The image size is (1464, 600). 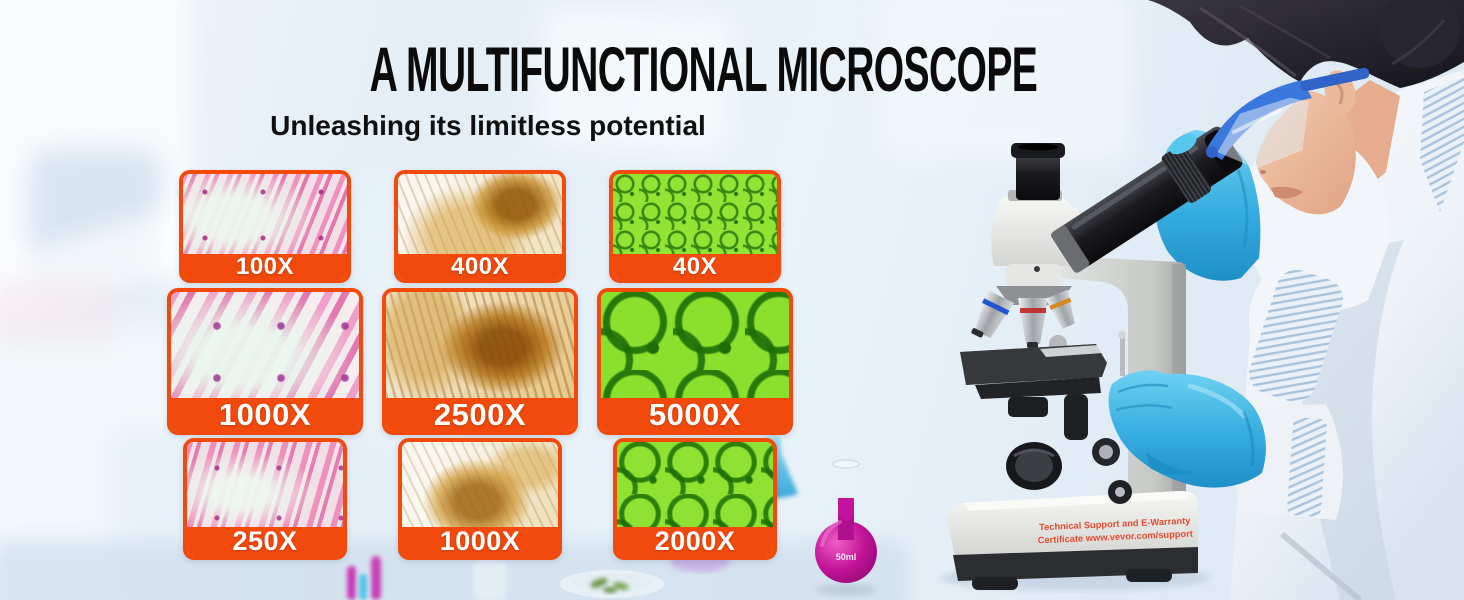 I want to click on collar-screw, so click(x=1037, y=269).